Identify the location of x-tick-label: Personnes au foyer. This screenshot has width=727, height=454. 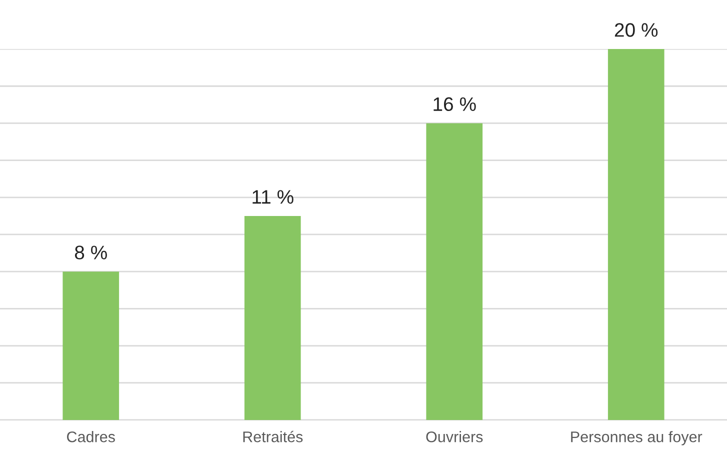
(636, 438).